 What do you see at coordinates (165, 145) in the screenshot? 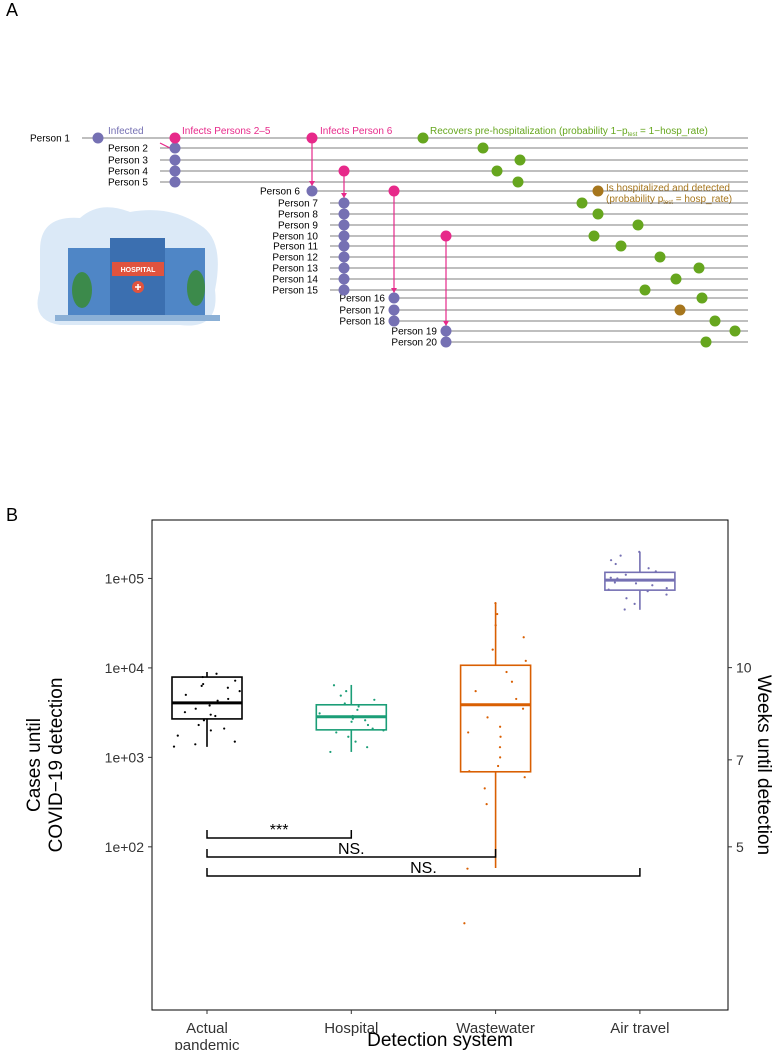
I see `infection-arrow` at bounding box center [165, 145].